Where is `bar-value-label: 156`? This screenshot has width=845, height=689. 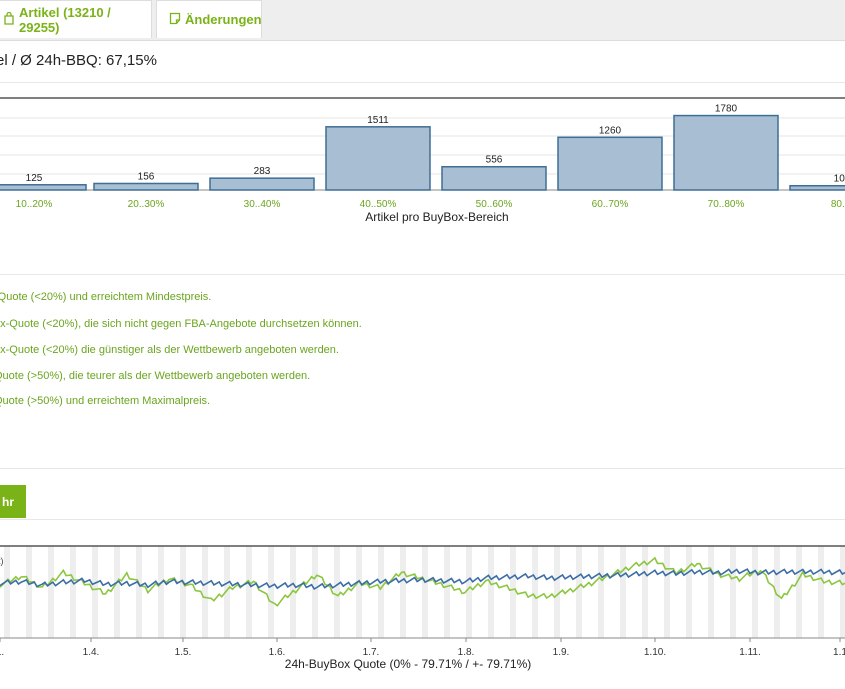 bar-value-label: 156 is located at coordinates (146, 176).